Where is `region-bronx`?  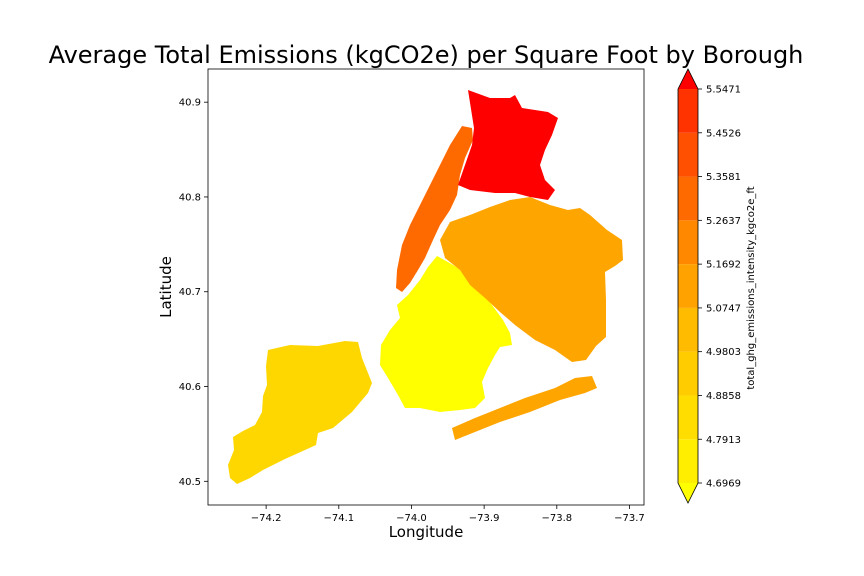
region-bronx is located at coordinates (508, 145).